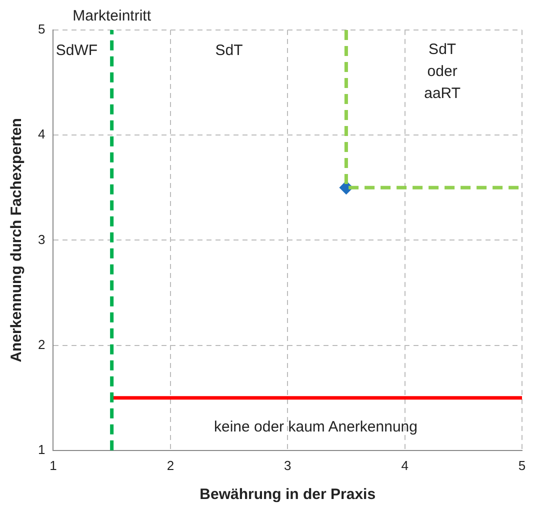 The width and height of the screenshot is (534, 508). What do you see at coordinates (53, 465) in the screenshot?
I see `x-tick-label: 1` at bounding box center [53, 465].